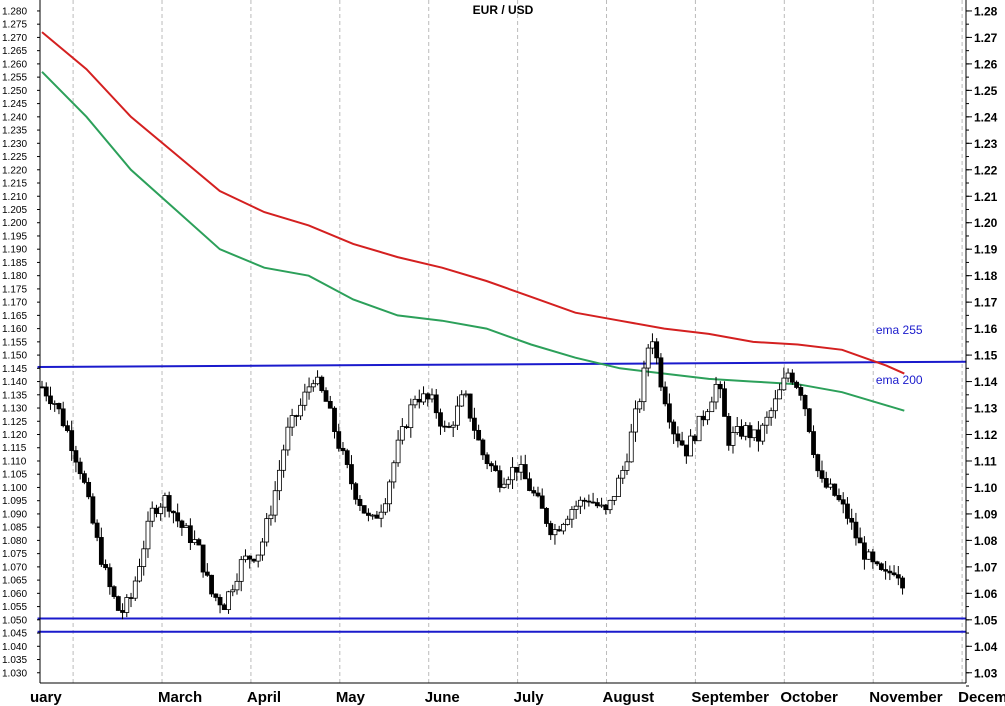 This screenshot has height=706, width=1005. I want to click on left-tick-label-23: 1.165, so click(14, 316).